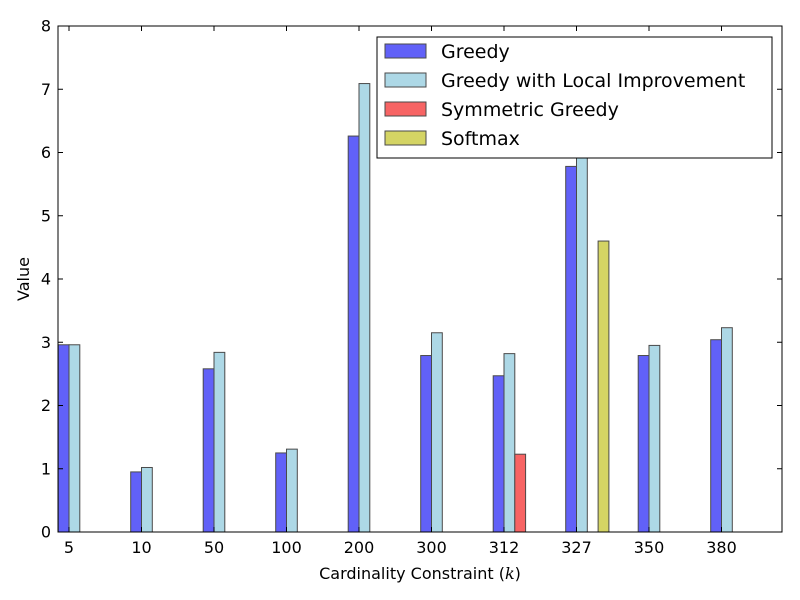 This screenshot has height=600, width=800. I want to click on x-tick-label: 10, so click(141, 547).